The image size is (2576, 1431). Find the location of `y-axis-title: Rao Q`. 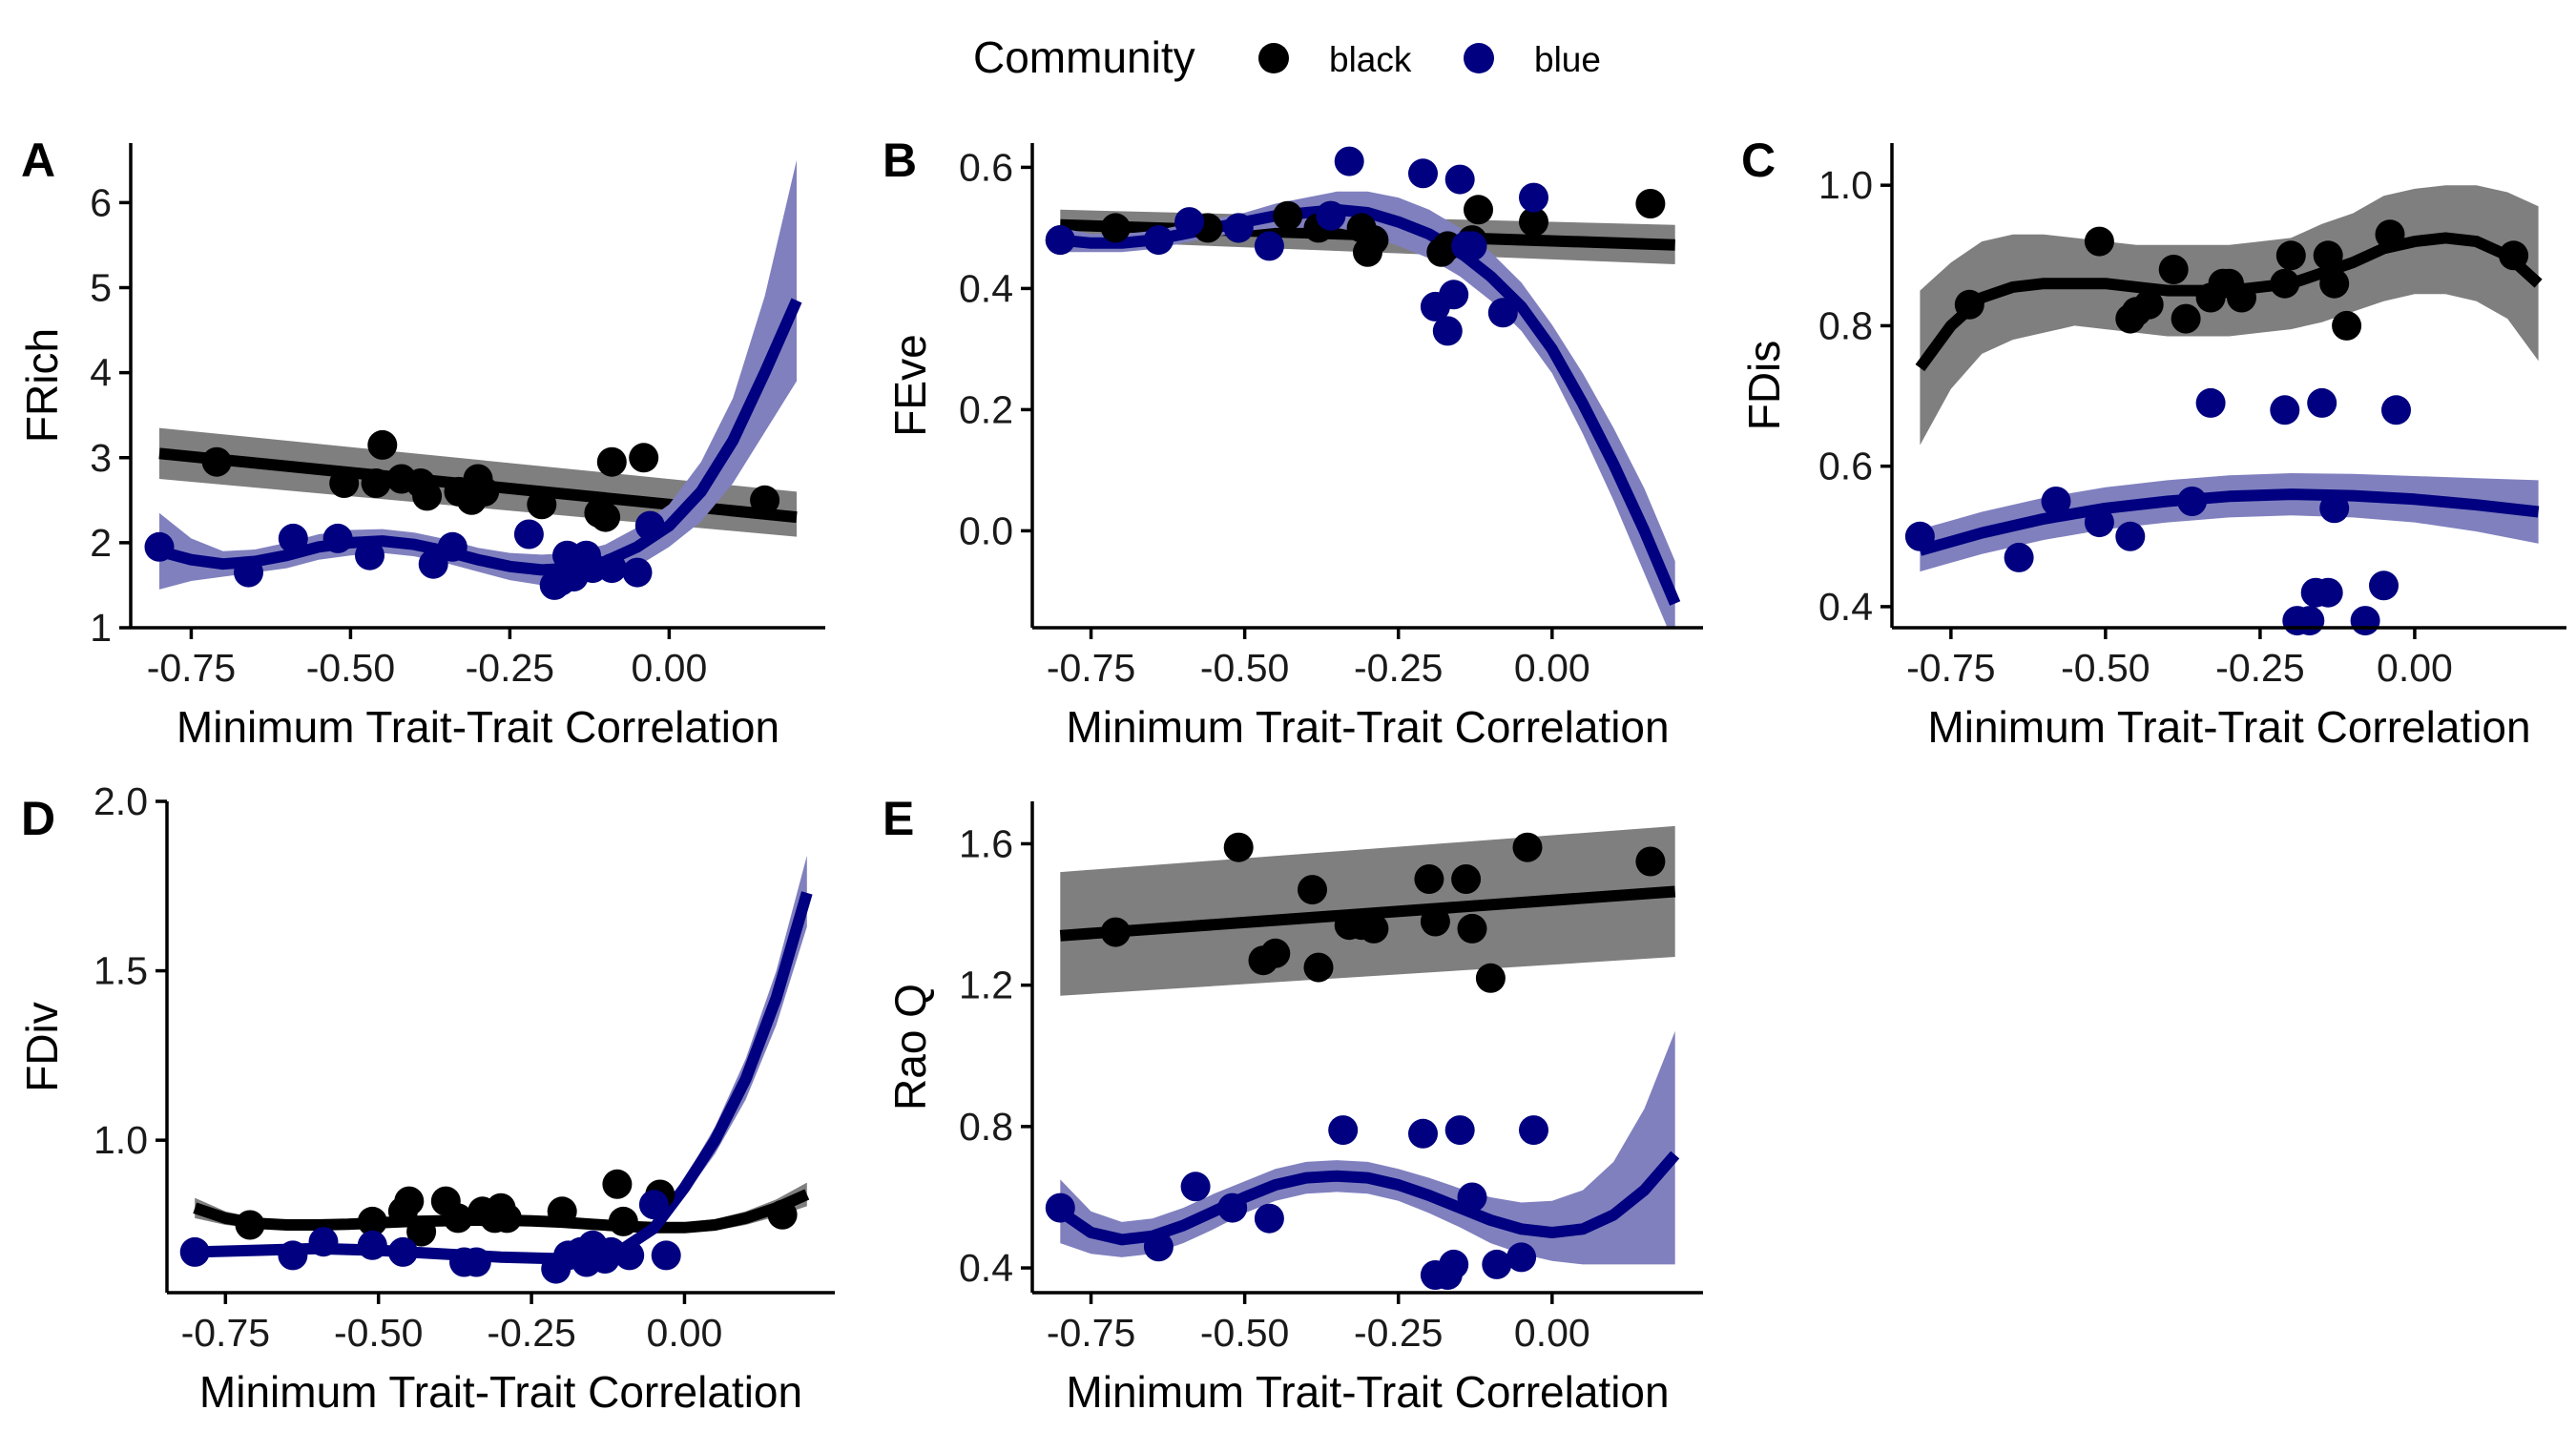

y-axis-title: Rao Q is located at coordinates (910, 1047).